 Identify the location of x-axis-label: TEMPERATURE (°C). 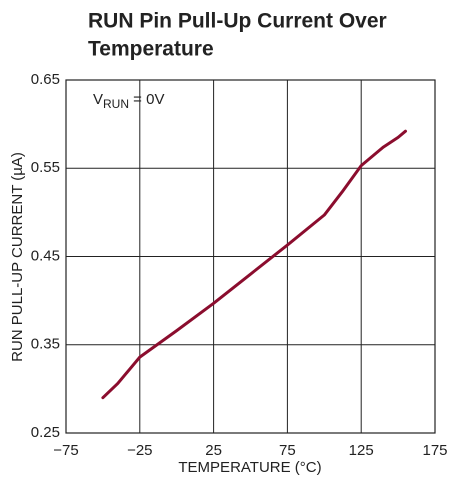
(249, 467).